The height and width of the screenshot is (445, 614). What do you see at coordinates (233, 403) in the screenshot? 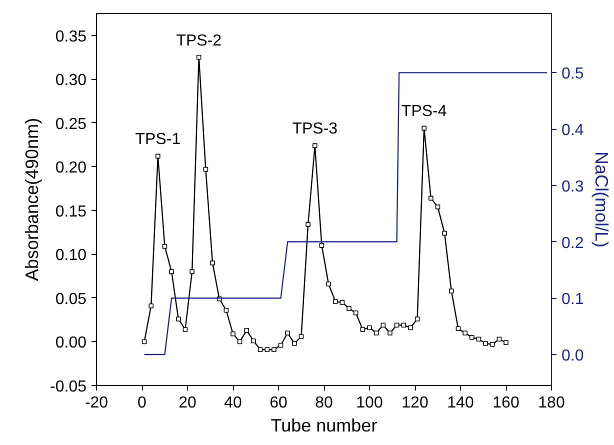
I see `x-tick-label: 40` at bounding box center [233, 403].